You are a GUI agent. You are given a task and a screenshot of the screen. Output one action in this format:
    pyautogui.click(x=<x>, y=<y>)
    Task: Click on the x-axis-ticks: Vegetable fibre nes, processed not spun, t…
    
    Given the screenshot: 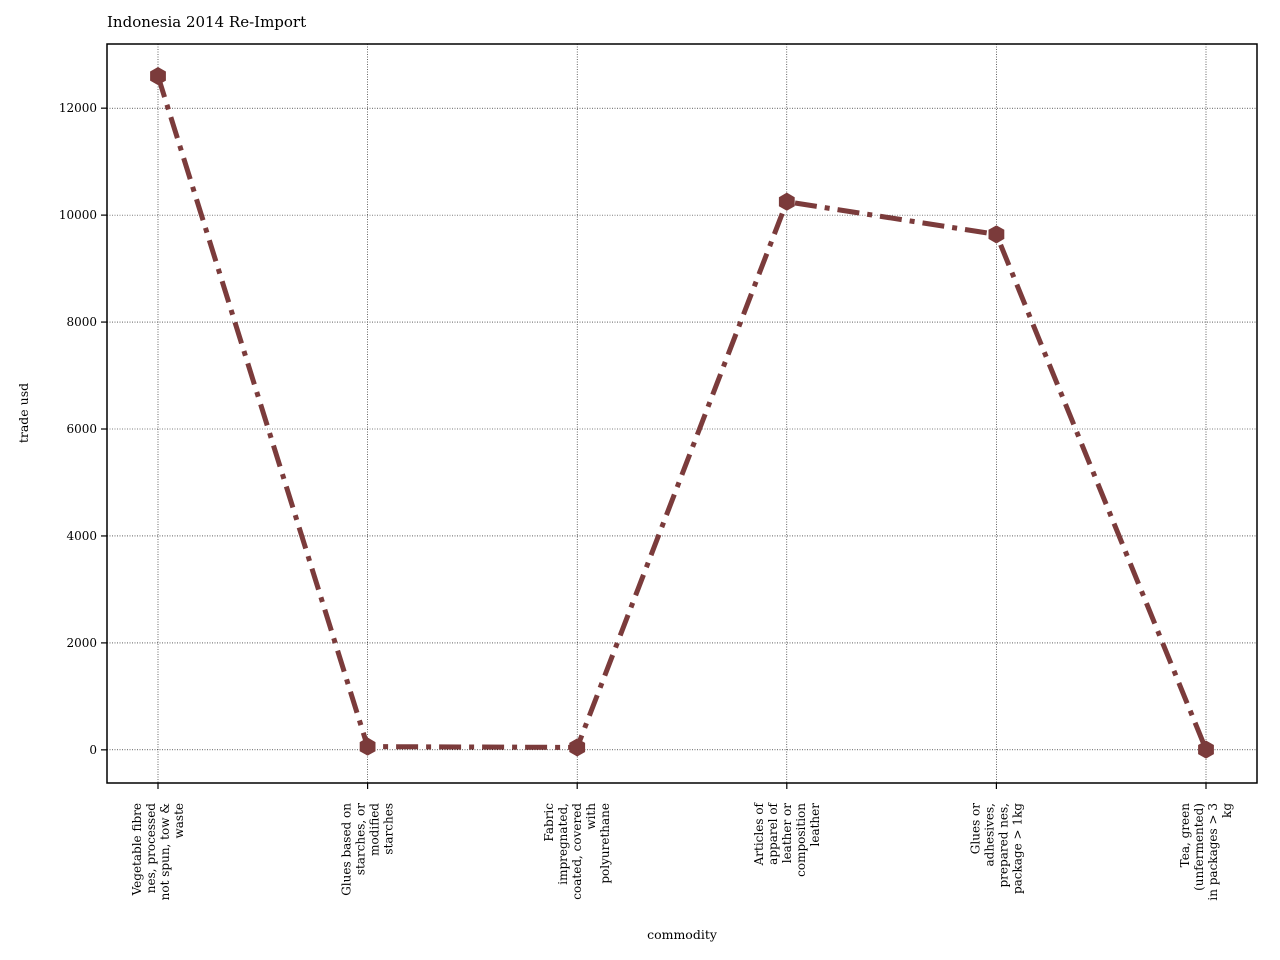 What is the action you would take?
    pyautogui.click(x=682, y=842)
    